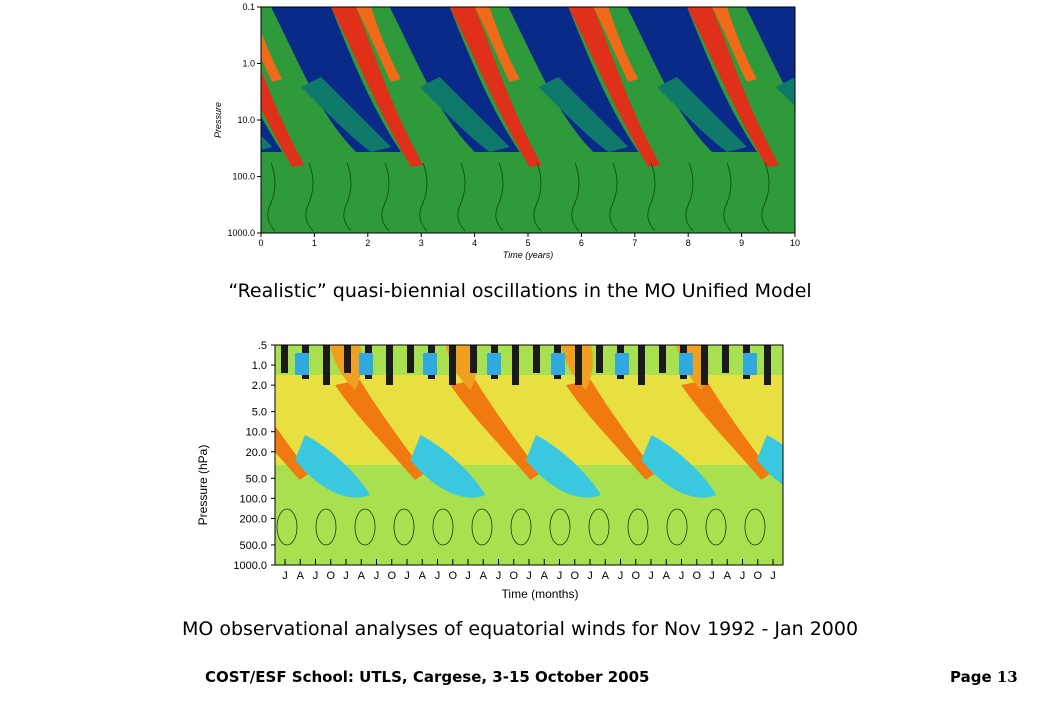 This screenshot has width=1040, height=720. Describe the element at coordinates (248, 64) in the screenshot. I see `top-y-tick-label: 1.0` at that location.